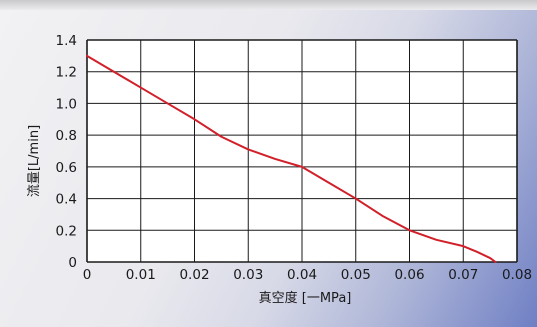 The image size is (537, 327). Describe the element at coordinates (66, 41) in the screenshot. I see `y-tick-label: 1.4` at that location.